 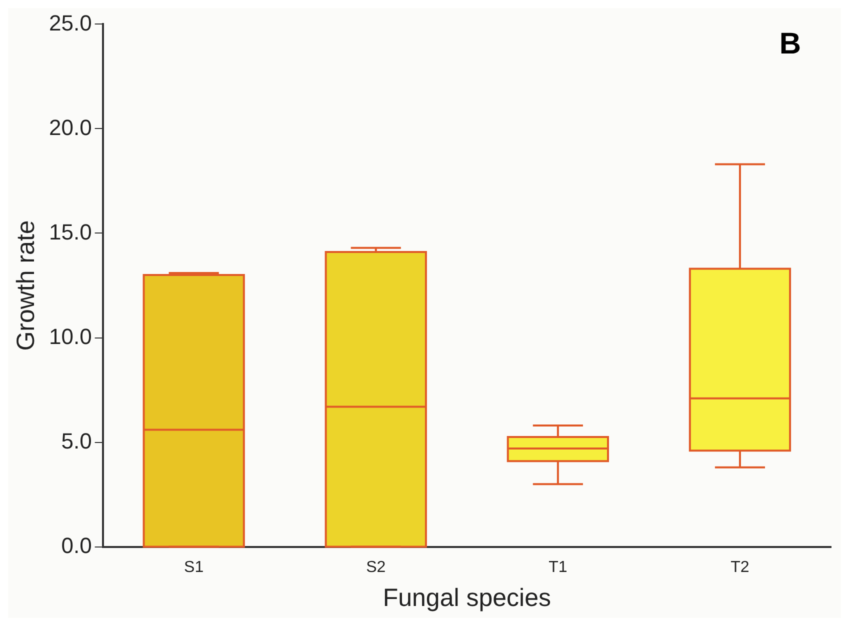 I want to click on x-tick-label: S1, so click(x=194, y=567).